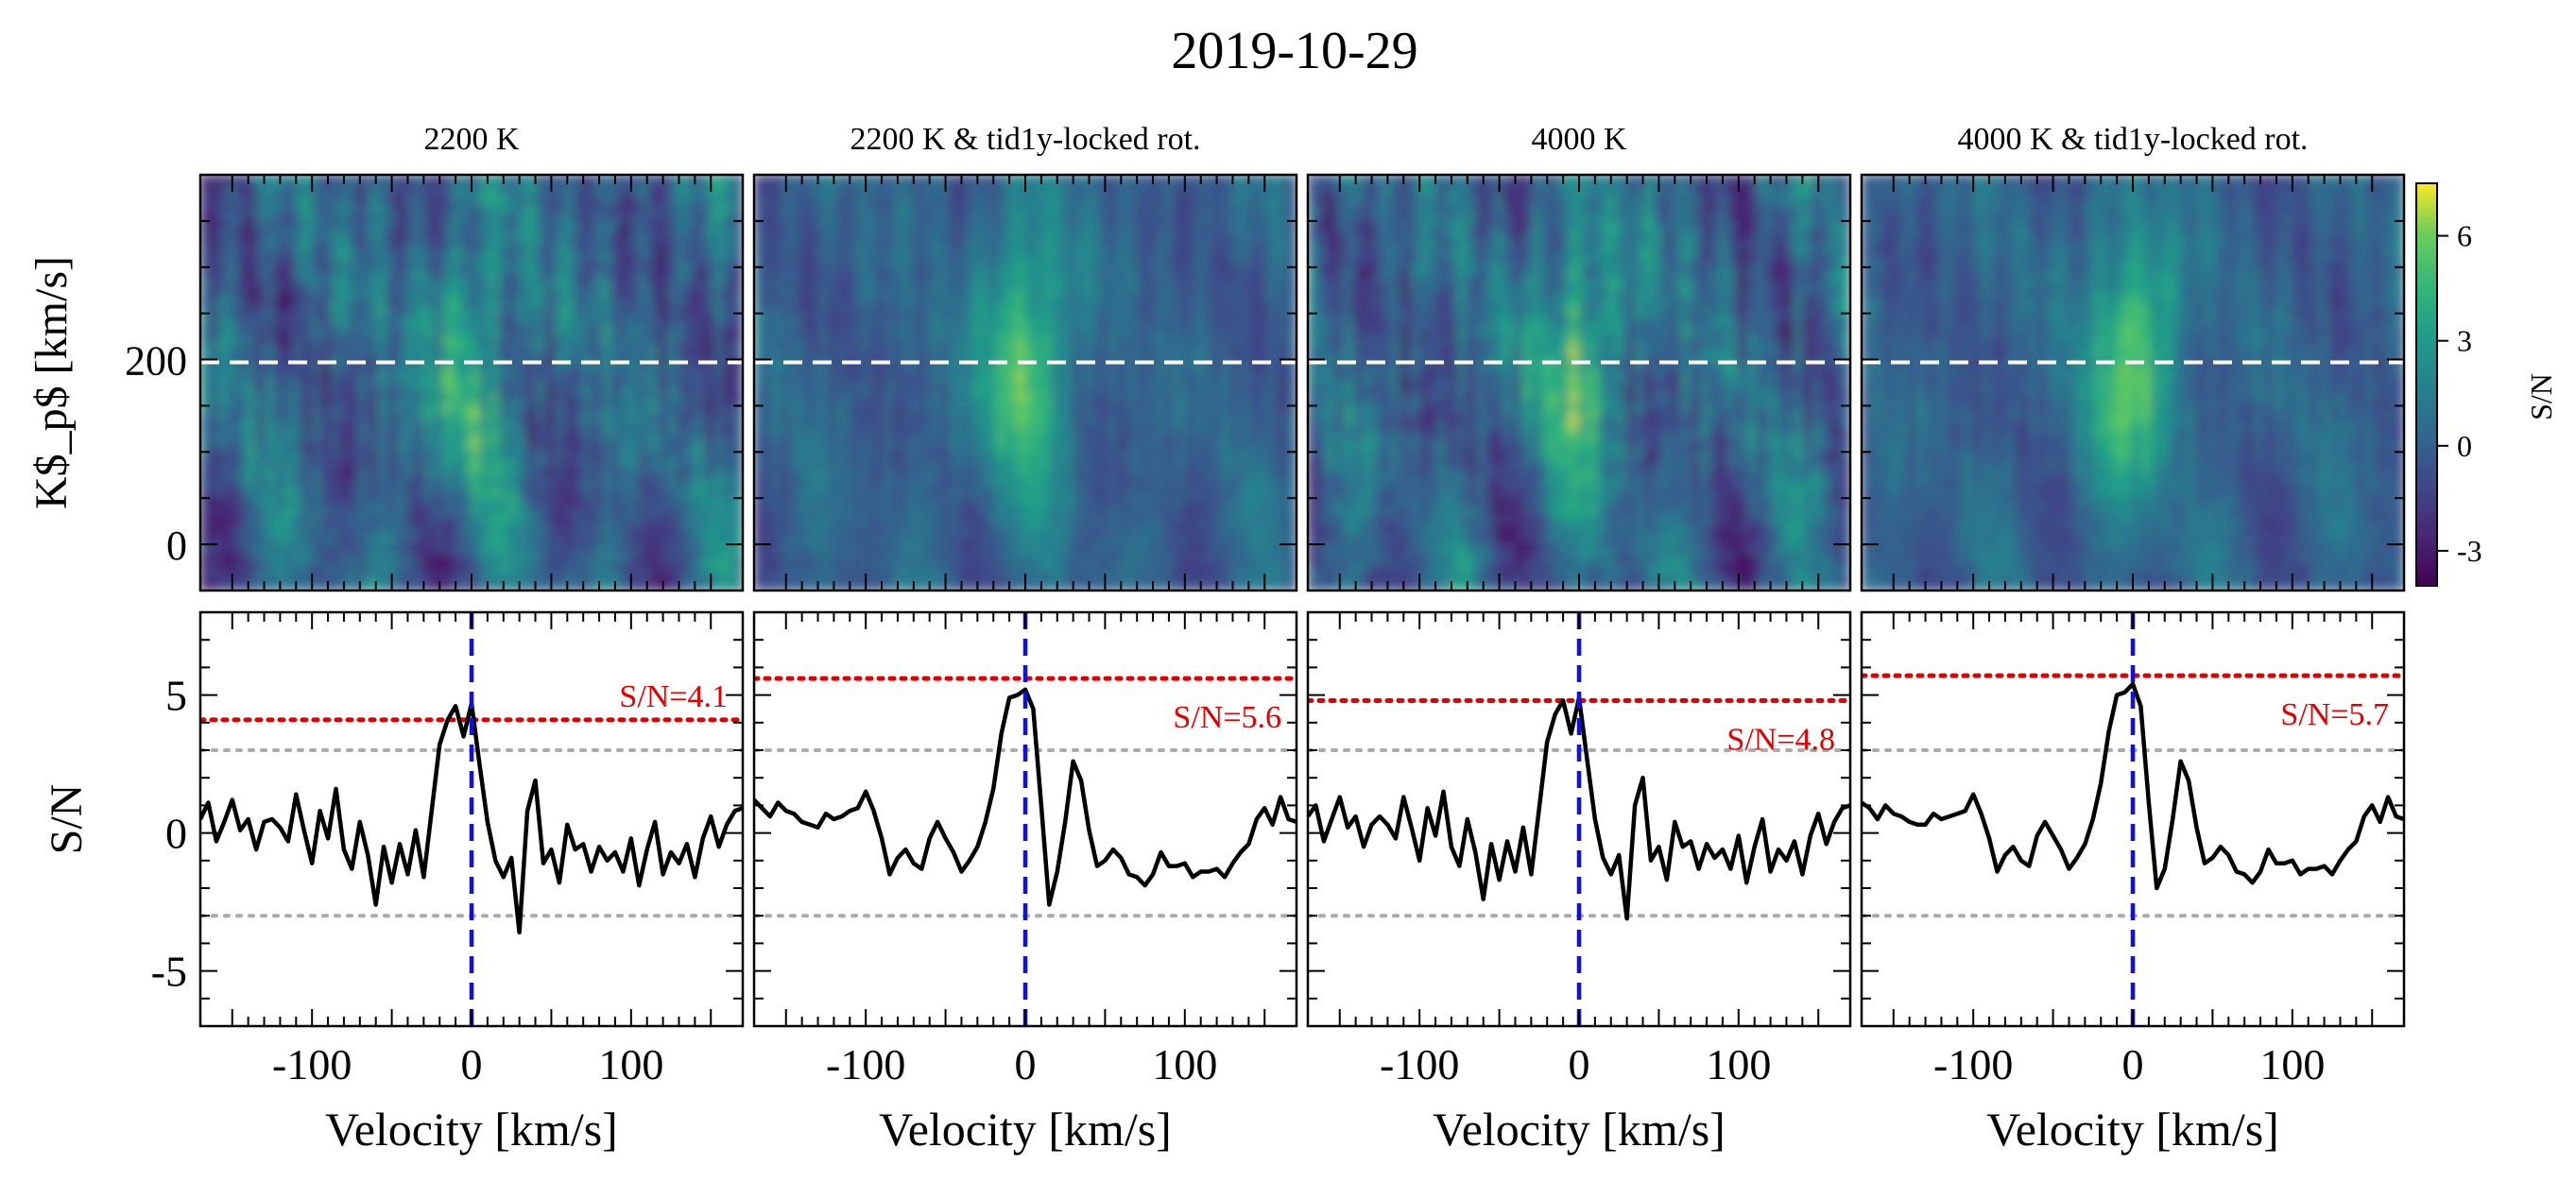 This screenshot has height=1182, width=2576. I want to click on heatmap-ylabel: K$_p$ [km/s], so click(51, 382).